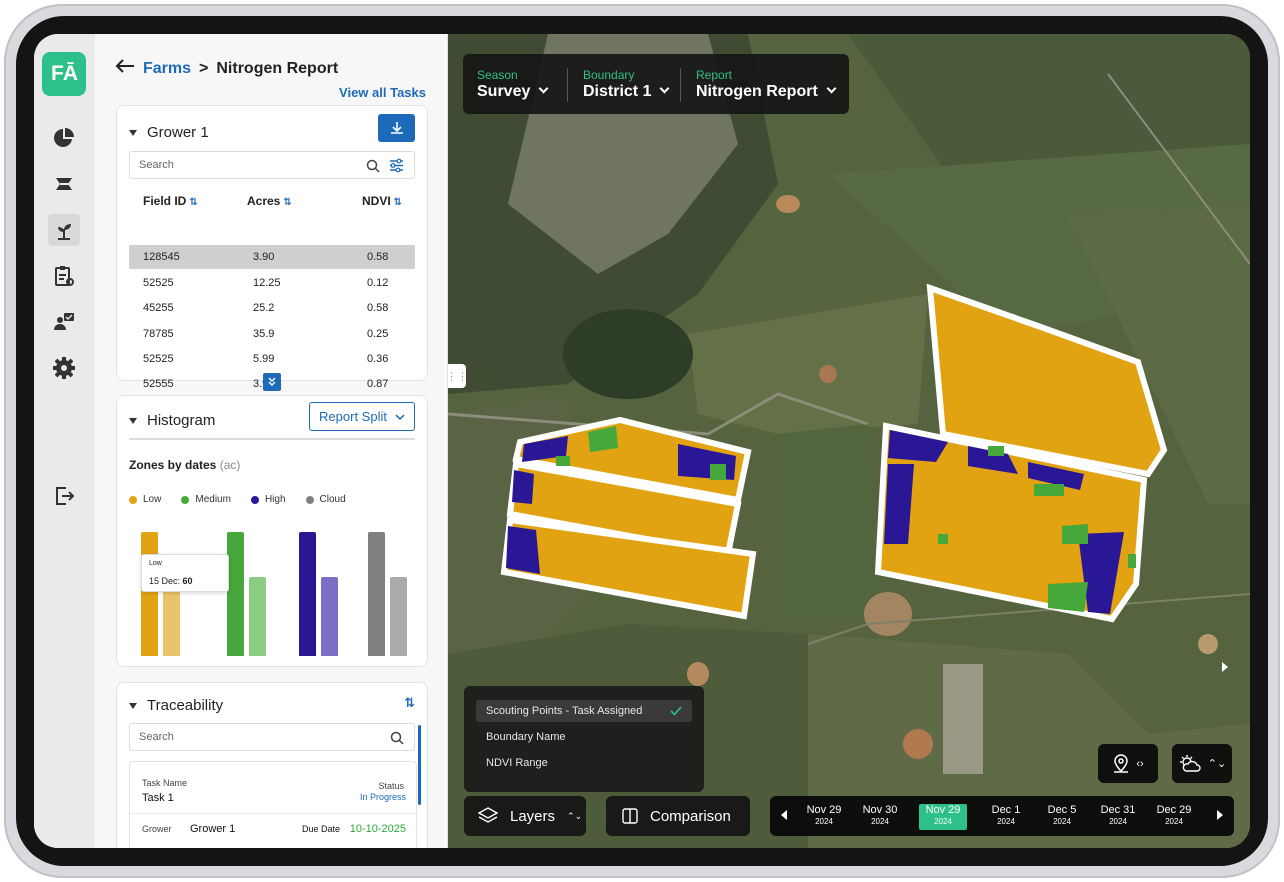 The width and height of the screenshot is (1284, 882). I want to click on layers-rail-icon, so click(64, 184).